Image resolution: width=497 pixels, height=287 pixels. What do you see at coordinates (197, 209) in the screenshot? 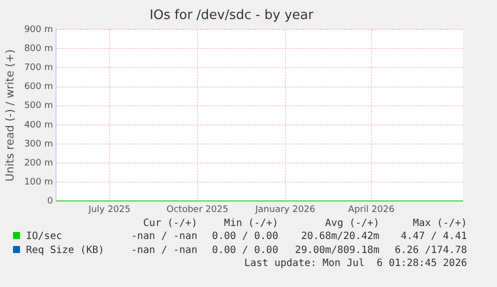
I see `x-tick-label: October 2025` at bounding box center [197, 209].